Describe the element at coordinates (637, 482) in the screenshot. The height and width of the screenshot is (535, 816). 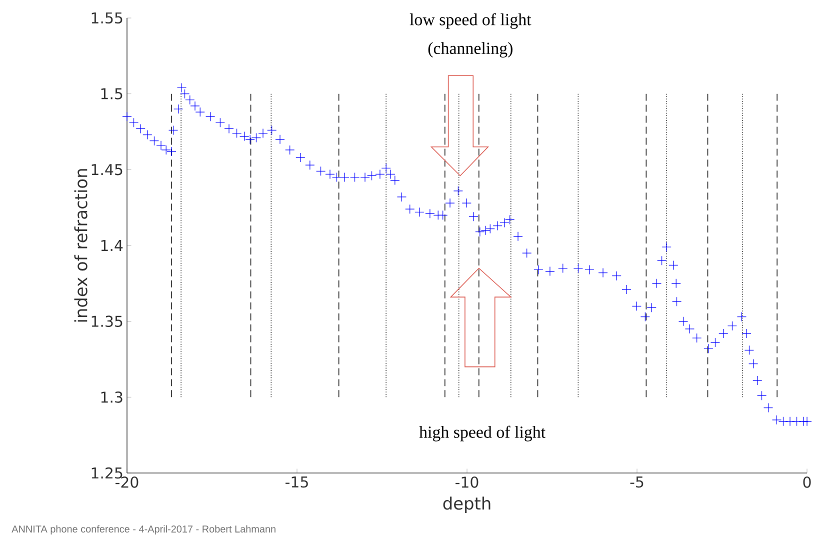
I see `x-tick-label: -5` at that location.